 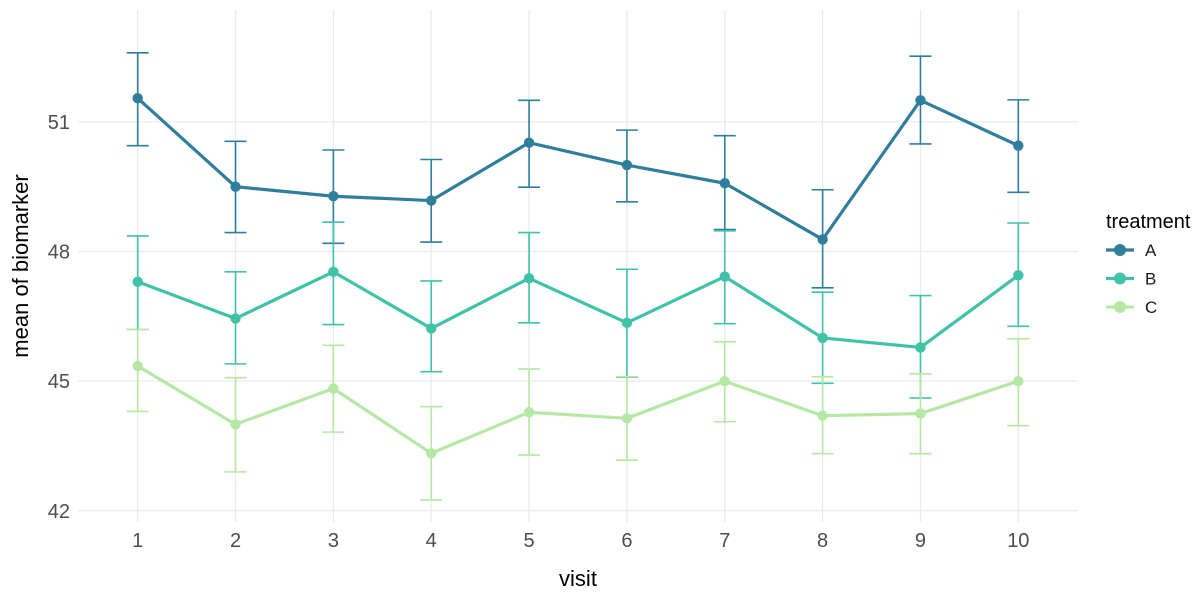 I want to click on y-axis-title: mean of biomarker, so click(x=20, y=265).